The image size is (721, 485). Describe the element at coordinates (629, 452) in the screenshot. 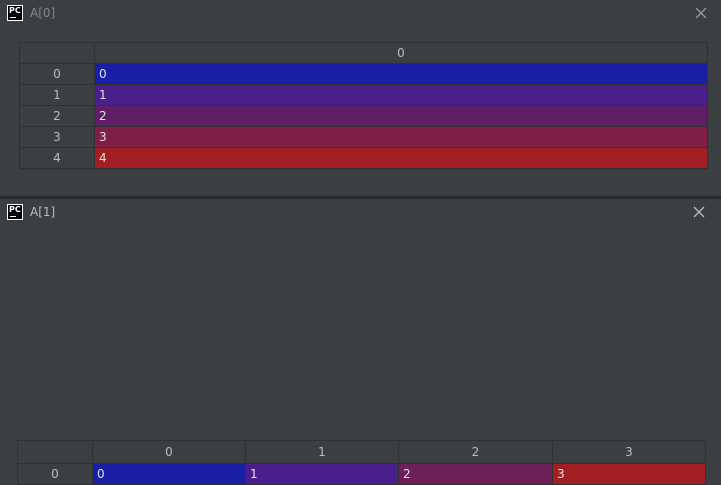

I see `column-header: 3` at that location.